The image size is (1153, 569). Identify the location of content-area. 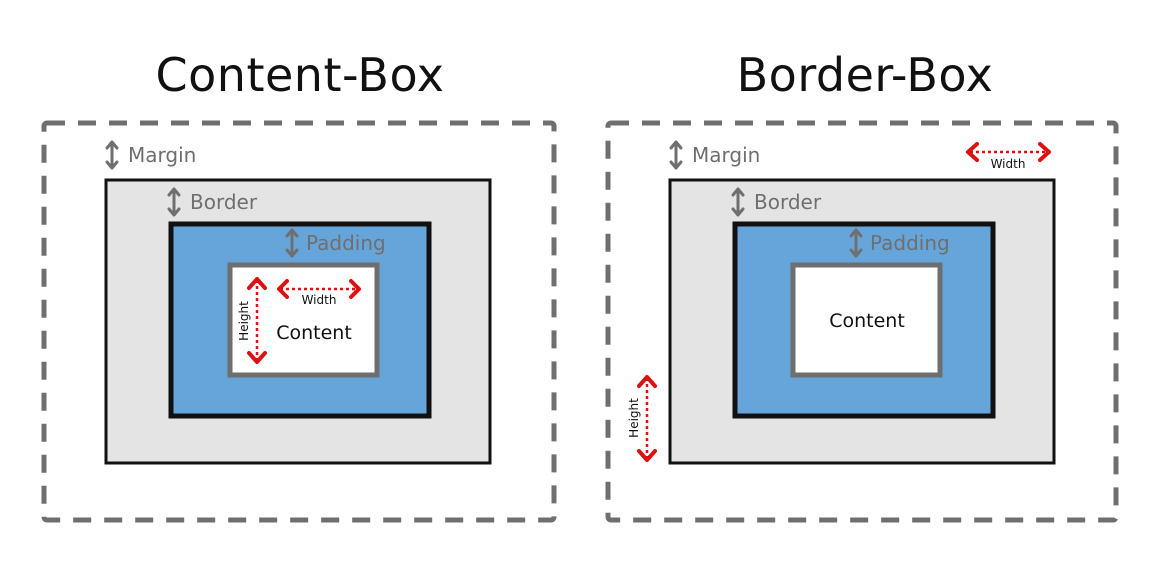
(866, 320).